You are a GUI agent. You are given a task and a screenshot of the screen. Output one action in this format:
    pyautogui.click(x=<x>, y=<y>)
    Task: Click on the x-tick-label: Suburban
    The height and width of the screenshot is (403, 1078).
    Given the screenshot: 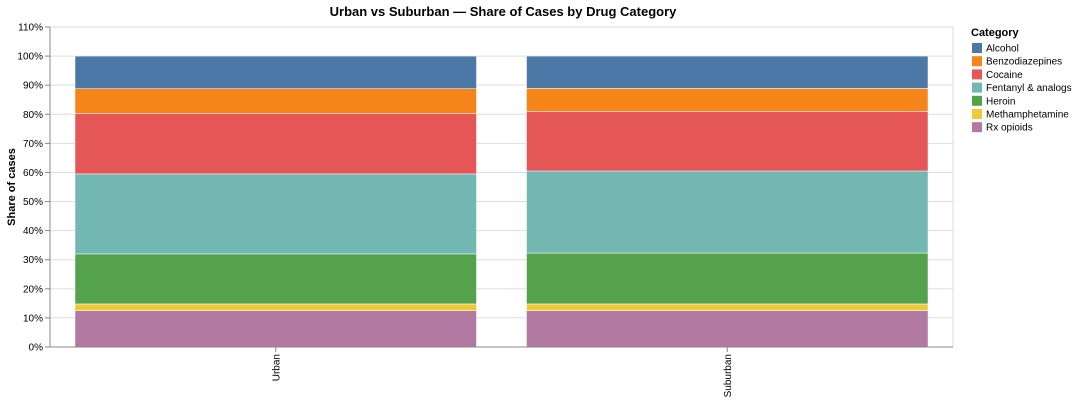 What is the action you would take?
    pyautogui.click(x=728, y=375)
    